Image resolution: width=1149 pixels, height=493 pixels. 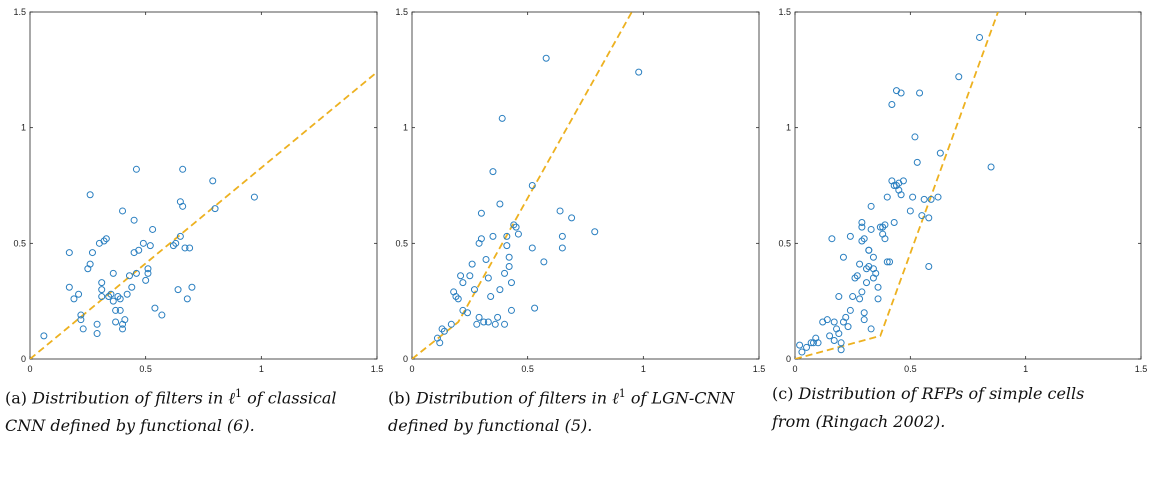 What do you see at coordinates (16, 398) in the screenshot?
I see `caption-a-tag: (a)` at bounding box center [16, 398].